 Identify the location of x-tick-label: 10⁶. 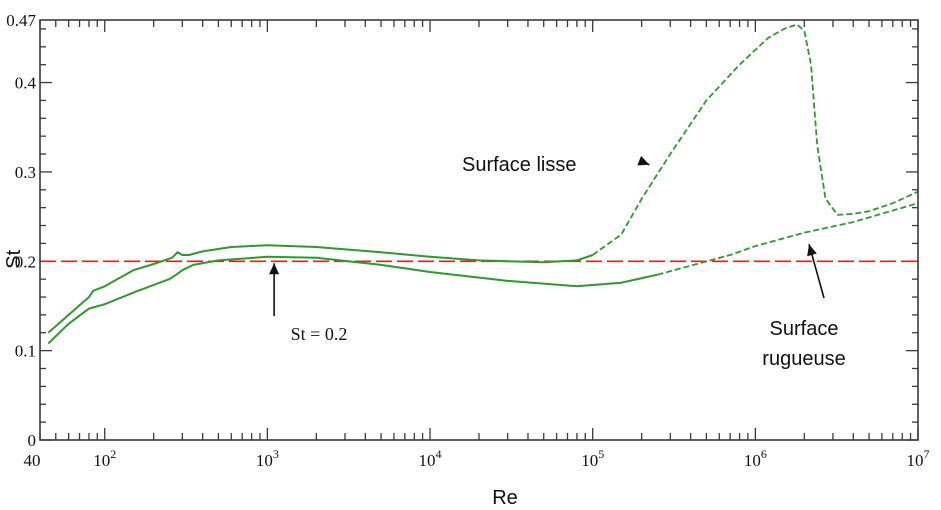
(755, 458).